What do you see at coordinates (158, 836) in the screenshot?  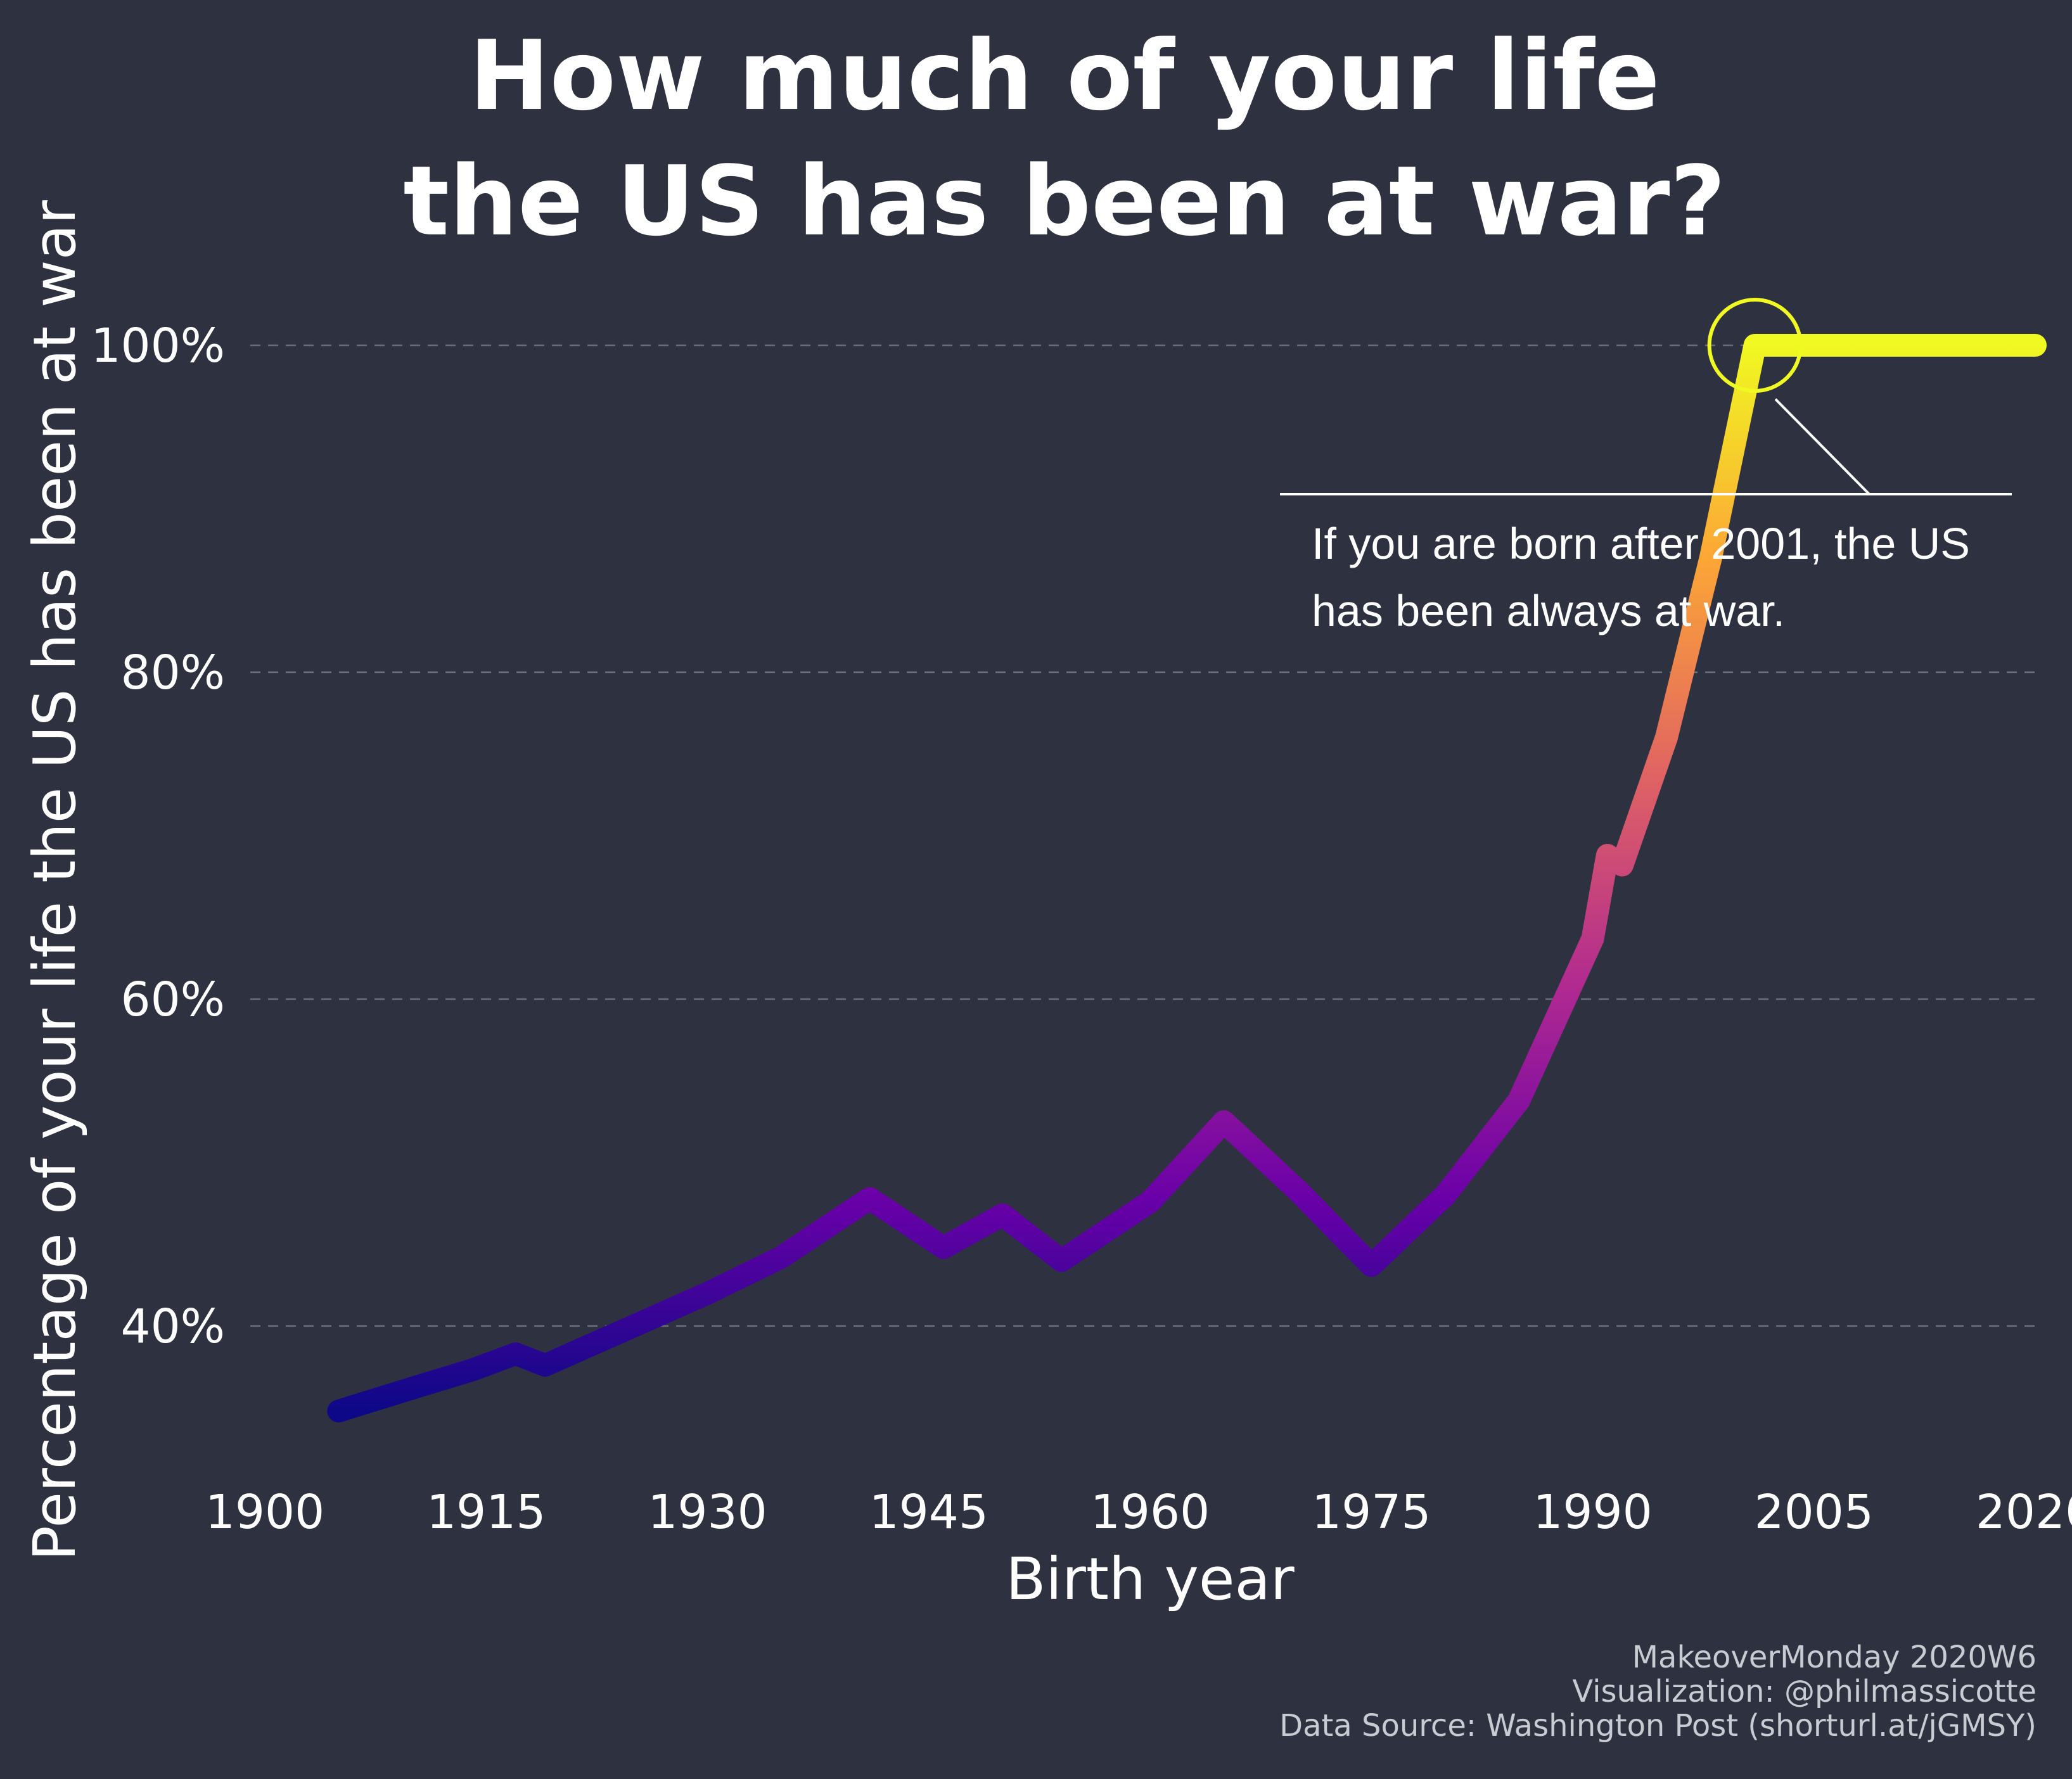 I see `y-axis-ticks: 40% 60% 80% 100%` at bounding box center [158, 836].